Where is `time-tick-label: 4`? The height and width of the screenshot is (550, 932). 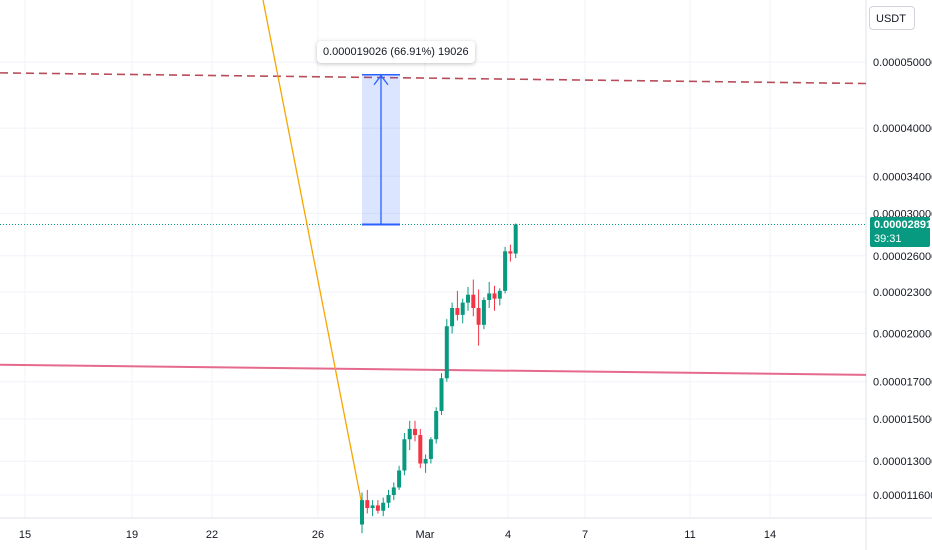 time-tick-label: 4 is located at coordinates (508, 535).